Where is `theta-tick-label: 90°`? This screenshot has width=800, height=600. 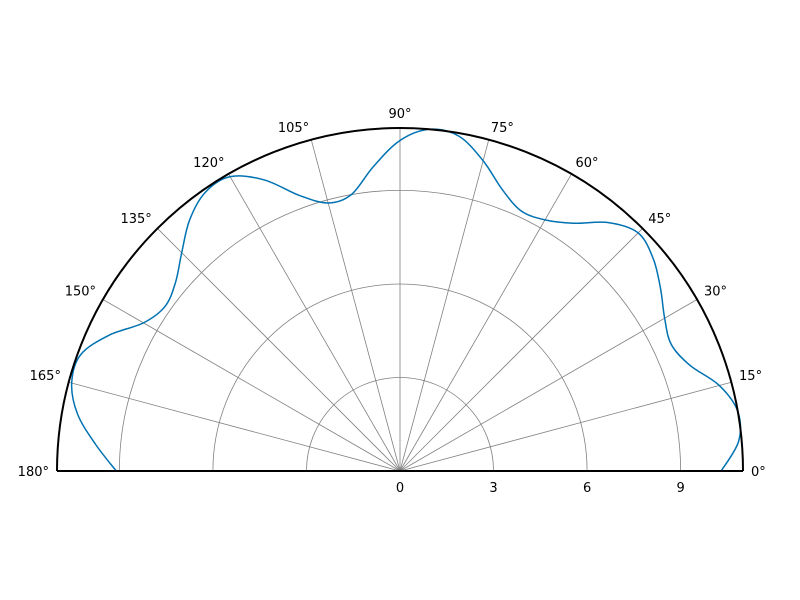 theta-tick-label: 90° is located at coordinates (399, 114).